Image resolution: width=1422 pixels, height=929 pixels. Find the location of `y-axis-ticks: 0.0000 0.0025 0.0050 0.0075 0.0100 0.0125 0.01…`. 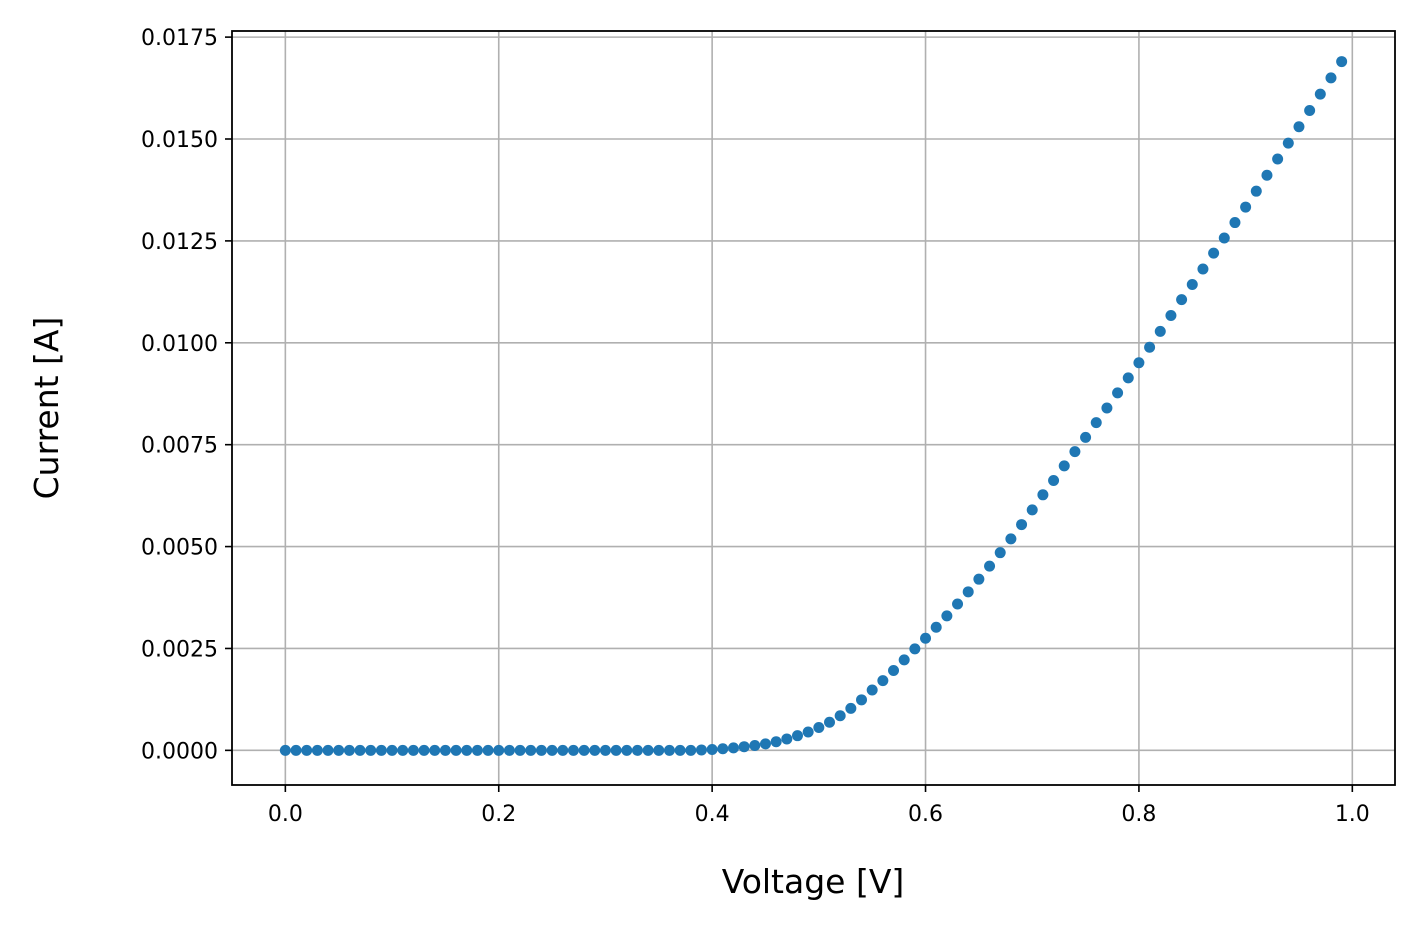

y-axis-ticks: 0.0000 0.0025 0.0050 0.0075 0.0100 0.0125 0.01… is located at coordinates (186, 395).